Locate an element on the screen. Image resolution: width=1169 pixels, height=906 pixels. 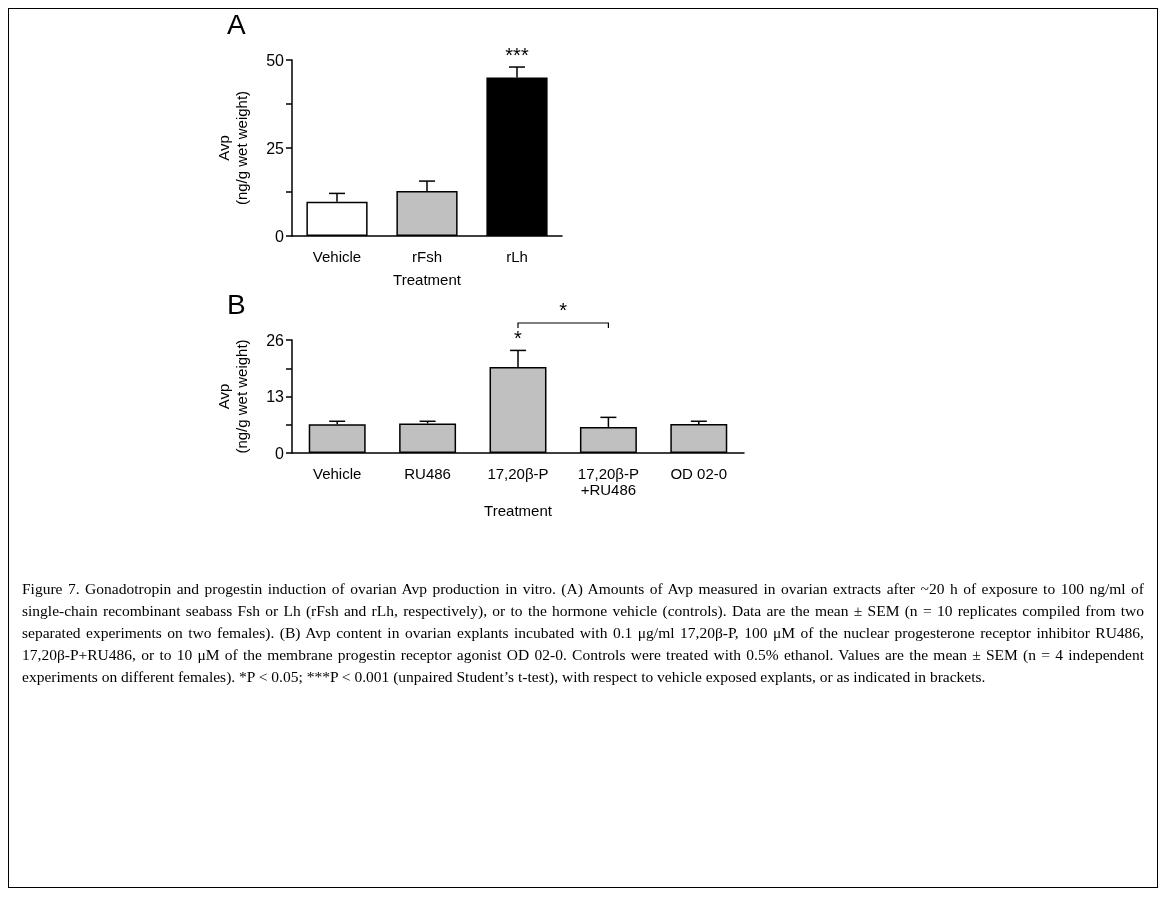
annotation: *** is located at coordinates (517, 55).